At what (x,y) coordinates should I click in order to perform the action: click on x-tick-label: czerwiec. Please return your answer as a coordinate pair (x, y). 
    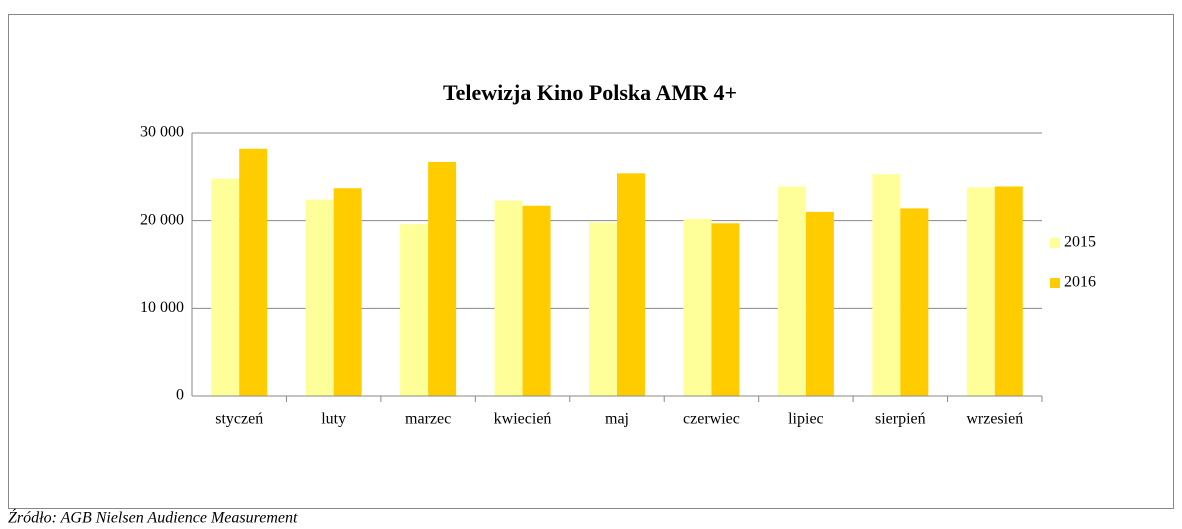
    Looking at the image, I should click on (711, 419).